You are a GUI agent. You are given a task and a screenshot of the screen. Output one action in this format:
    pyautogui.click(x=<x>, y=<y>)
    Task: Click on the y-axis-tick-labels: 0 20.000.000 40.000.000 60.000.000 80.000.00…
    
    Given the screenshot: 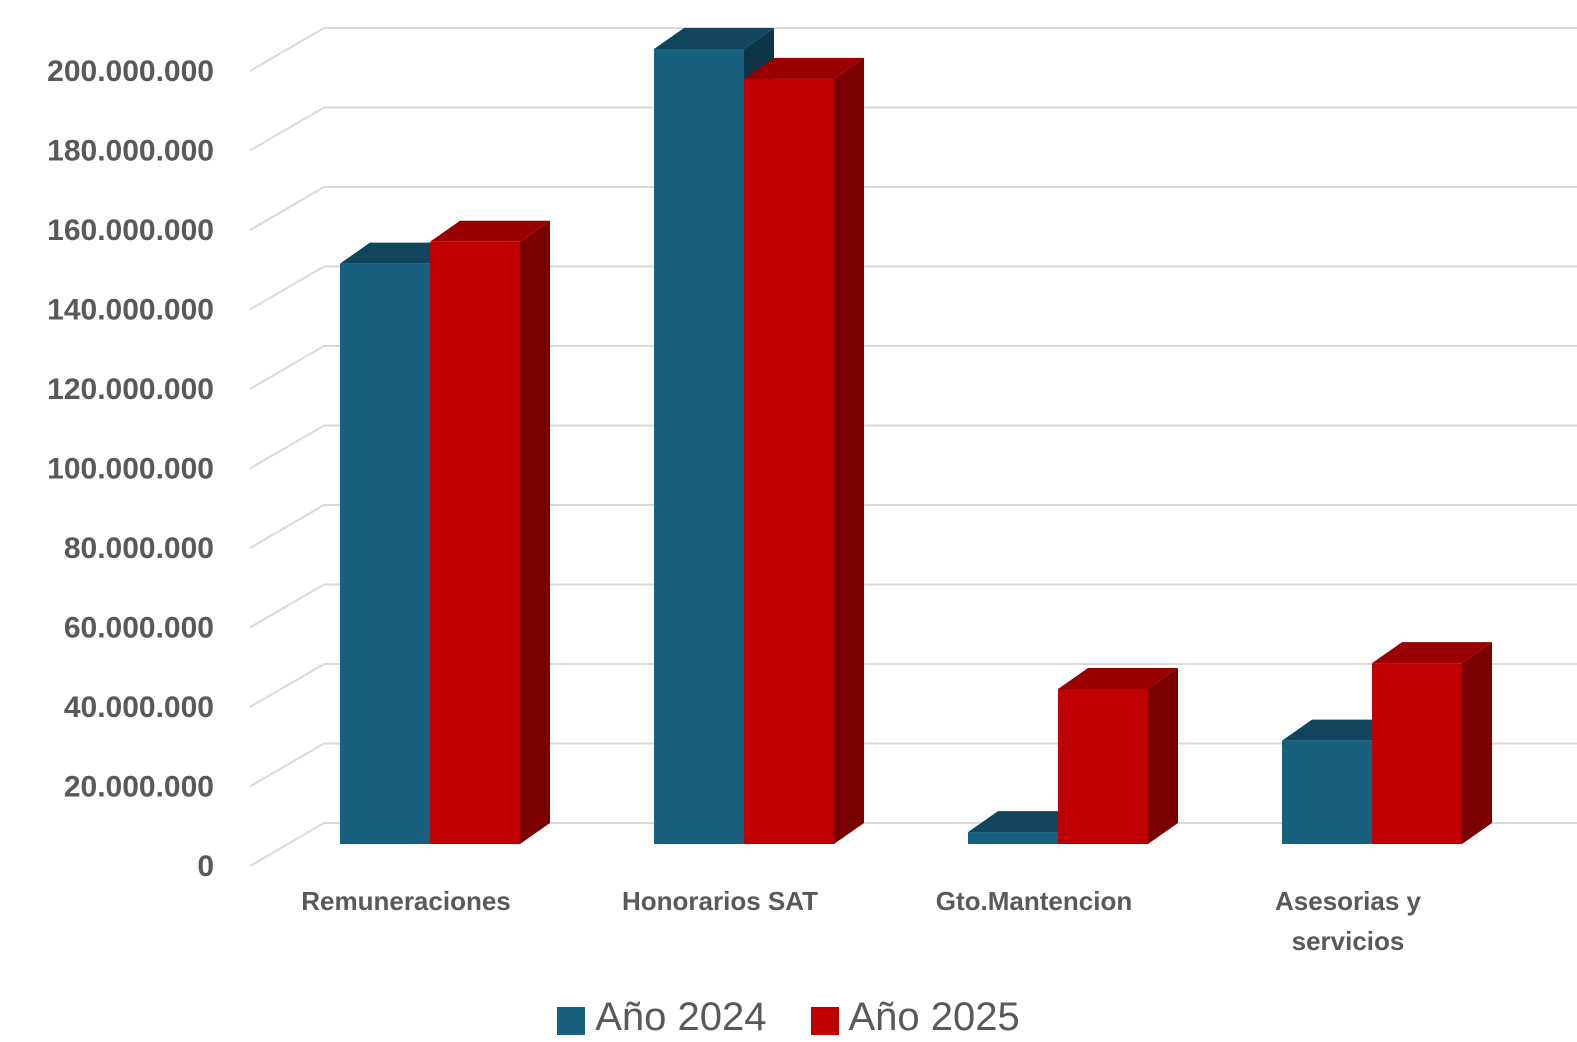 What is the action you would take?
    pyautogui.click(x=130, y=469)
    